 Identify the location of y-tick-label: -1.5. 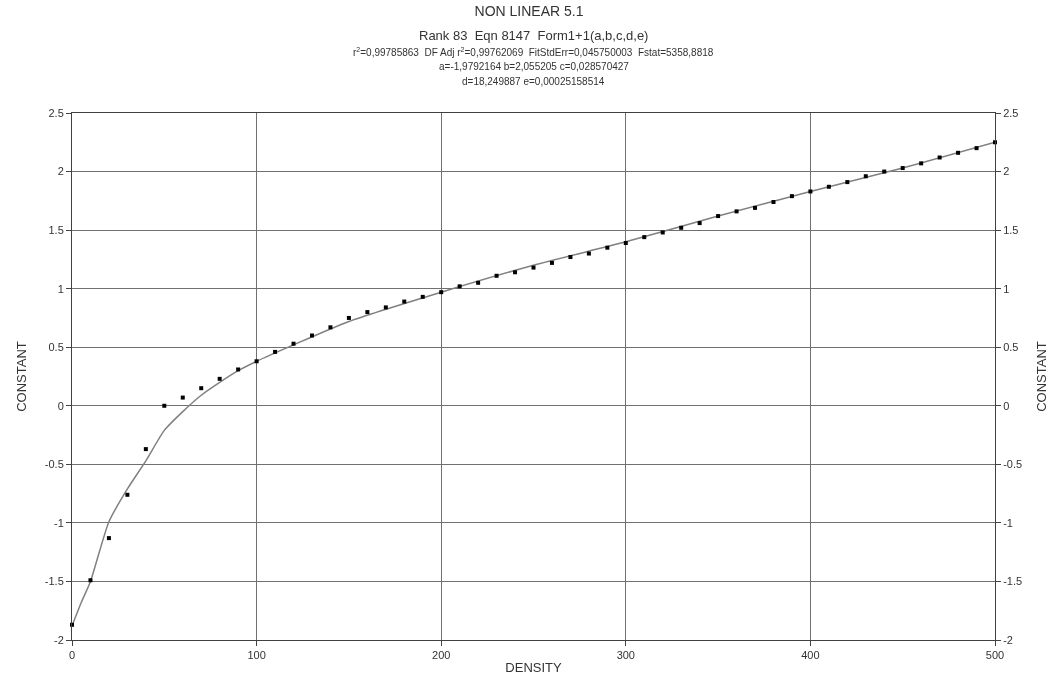
(54, 581).